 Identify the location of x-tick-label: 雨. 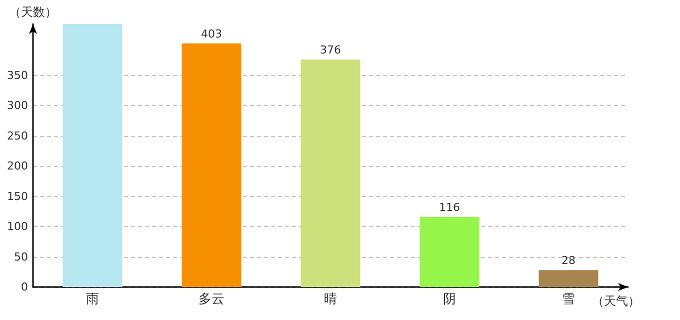
(92, 299).